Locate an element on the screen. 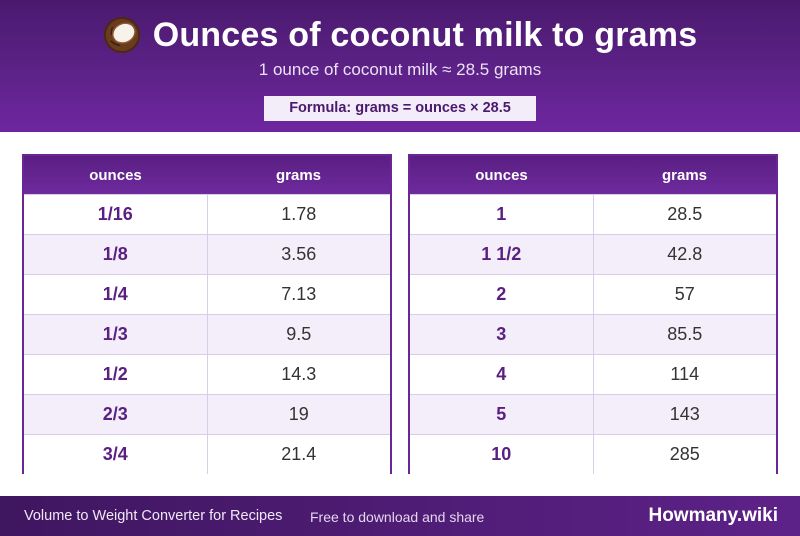  table-row: 1 28.5 is located at coordinates (593, 214).